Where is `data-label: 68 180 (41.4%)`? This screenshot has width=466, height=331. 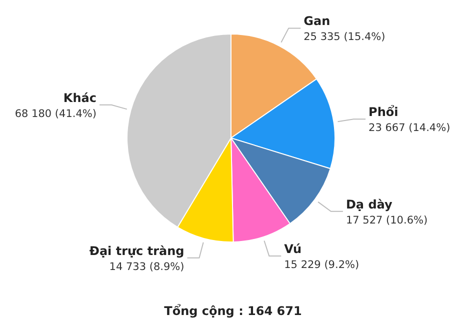 data-label: 68 180 (41.4%) is located at coordinates (55, 114).